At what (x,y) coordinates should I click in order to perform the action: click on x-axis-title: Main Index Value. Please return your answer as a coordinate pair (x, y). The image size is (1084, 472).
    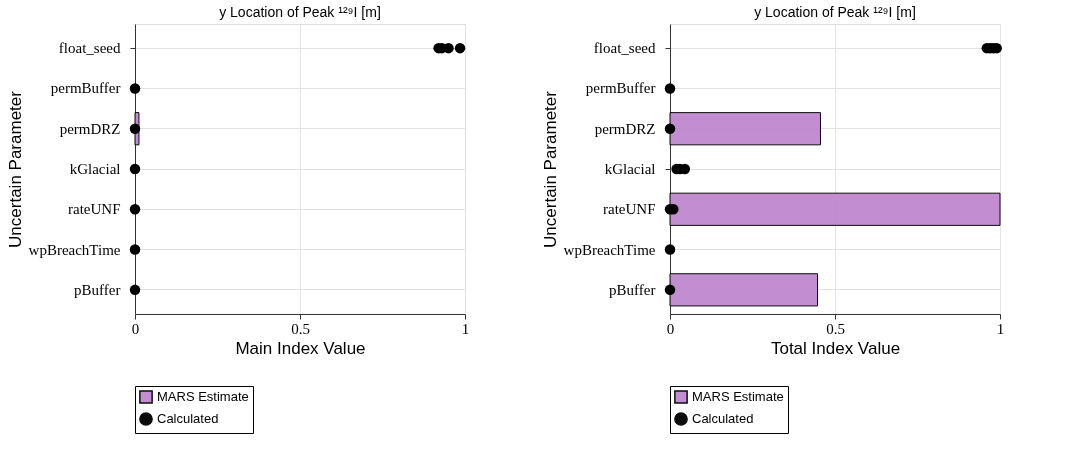
    Looking at the image, I should click on (300, 348).